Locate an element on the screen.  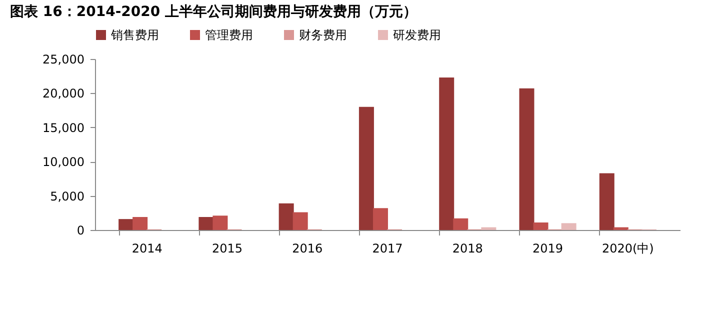
y-tick-label: 15,000 is located at coordinates (63, 127).